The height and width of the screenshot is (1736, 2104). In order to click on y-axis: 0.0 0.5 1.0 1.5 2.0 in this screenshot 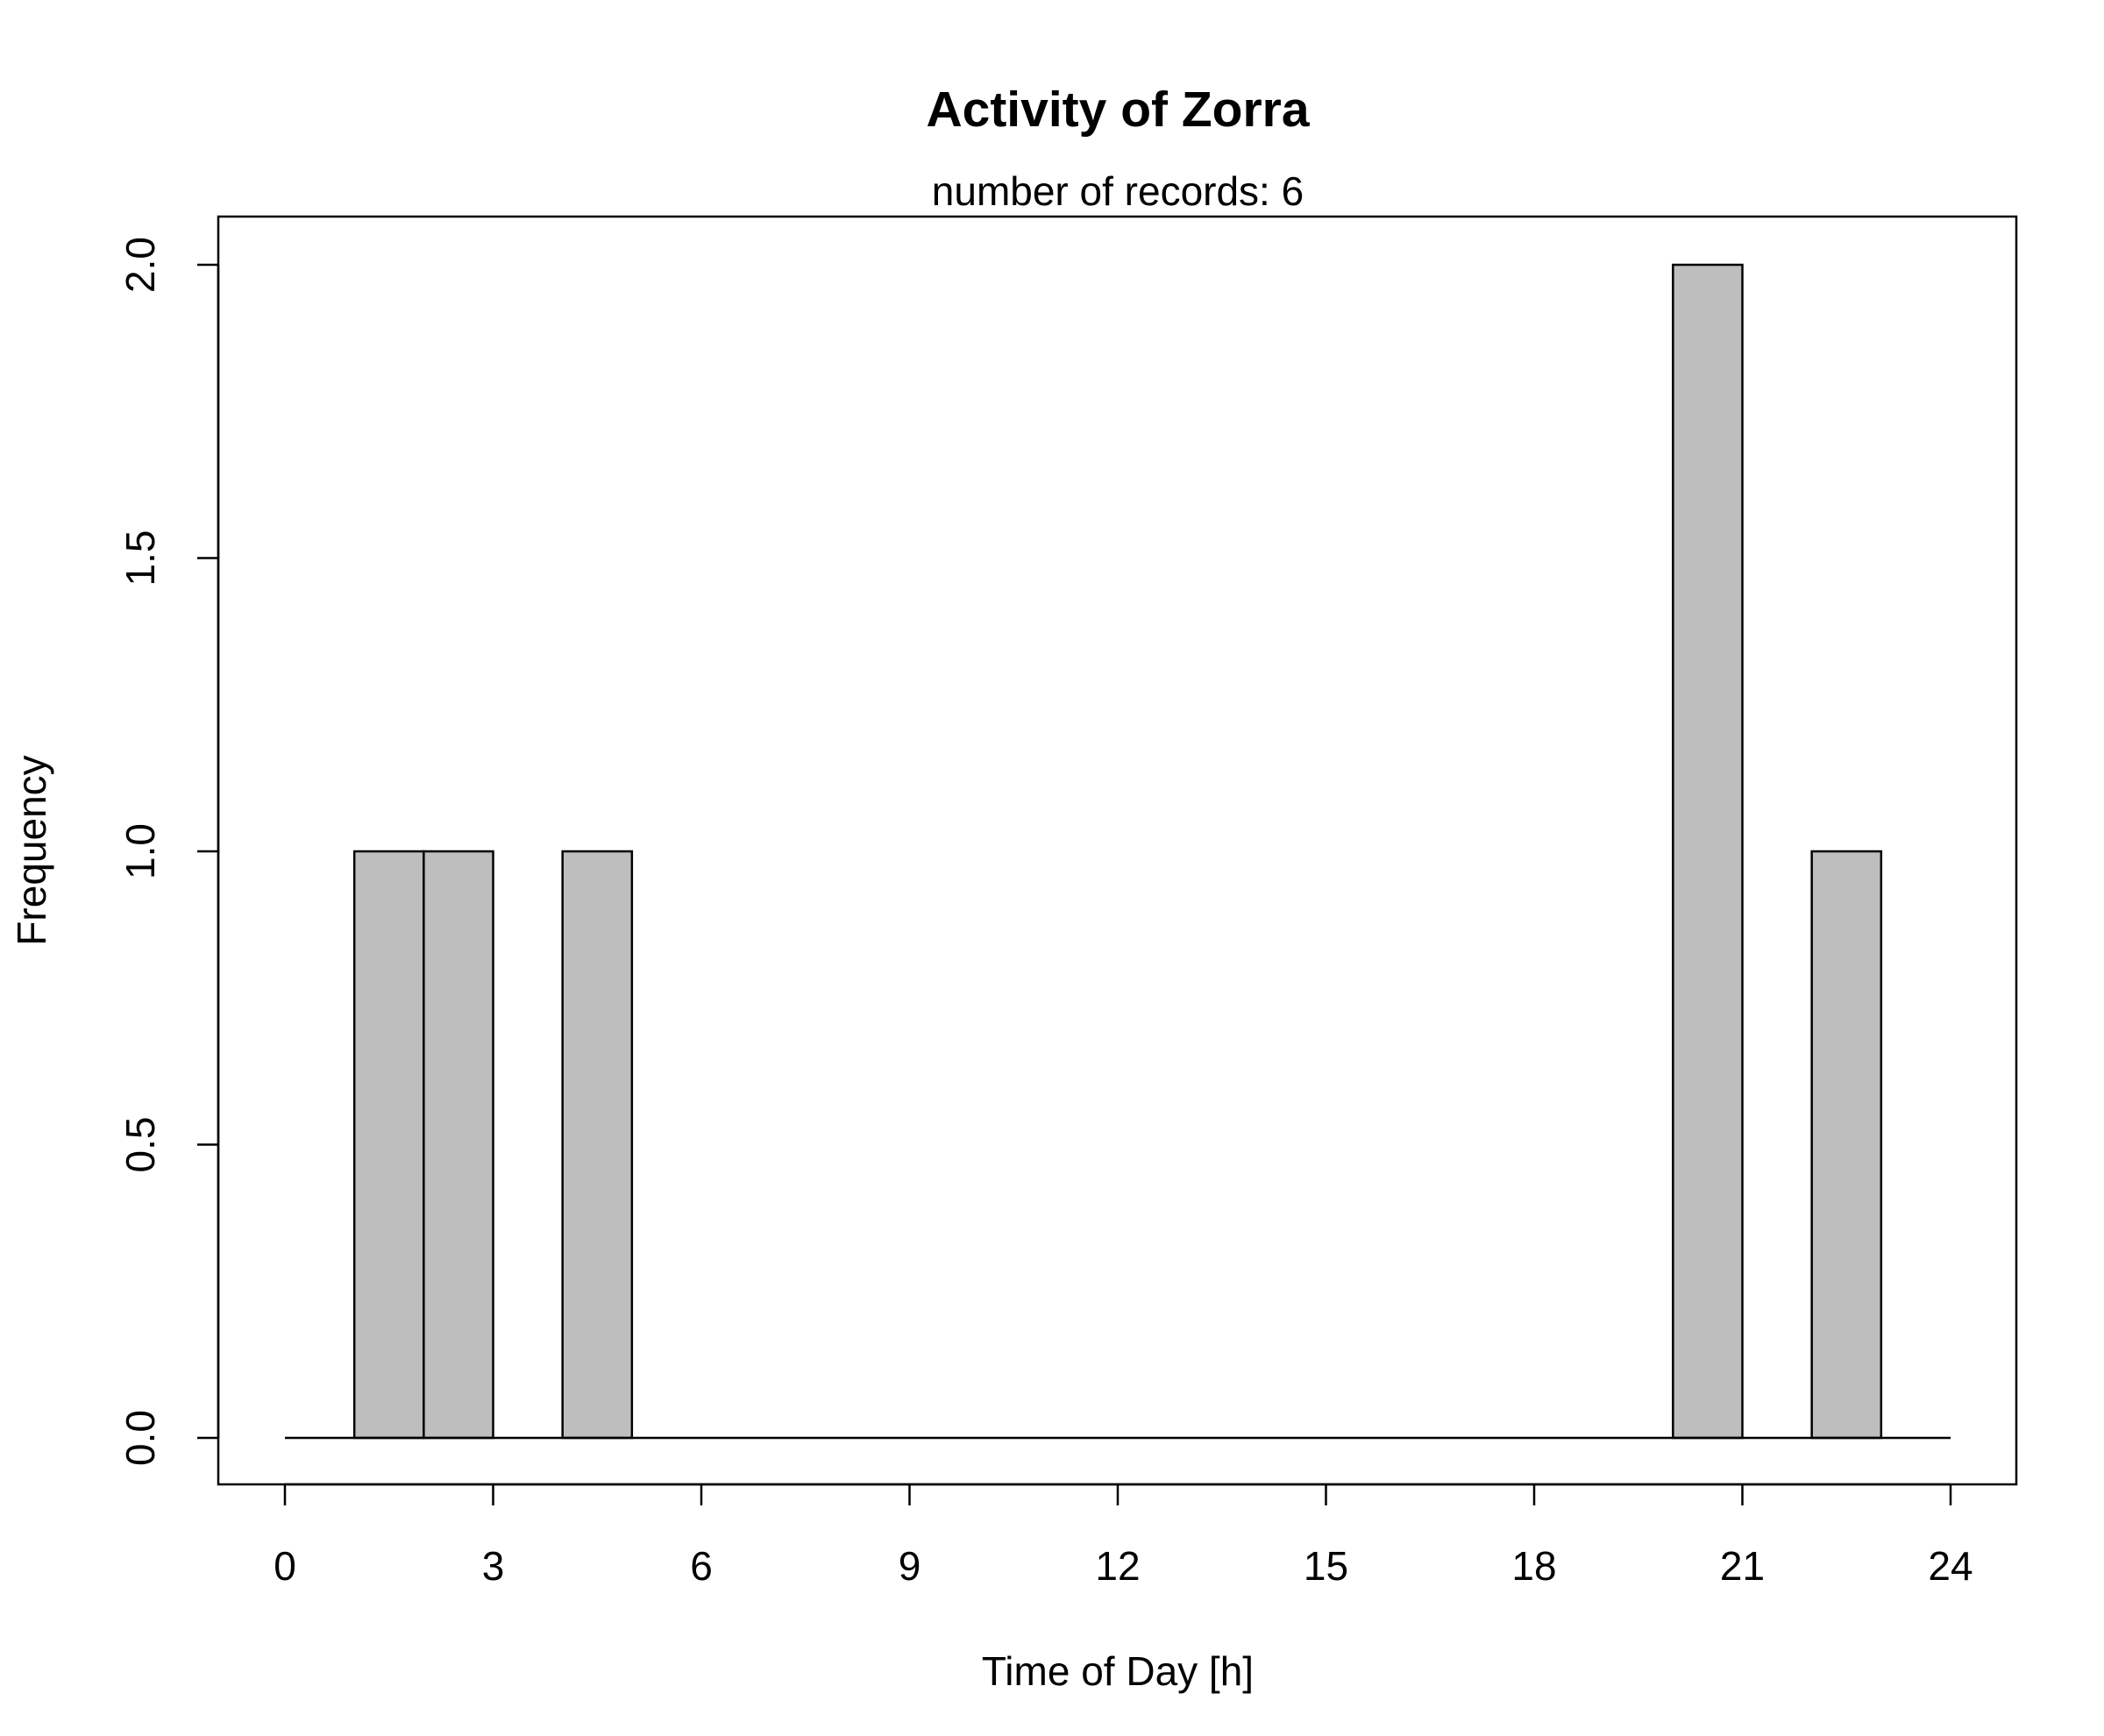, I will do `click(168, 851)`.